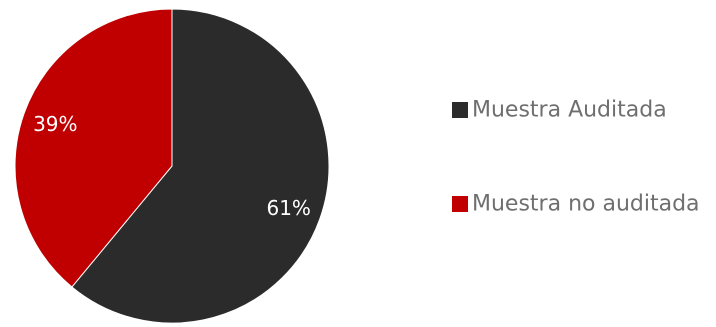 This screenshot has height=327, width=716. I want to click on legend-label-muestra-no-auditada: Muestra no auditada, so click(586, 204).